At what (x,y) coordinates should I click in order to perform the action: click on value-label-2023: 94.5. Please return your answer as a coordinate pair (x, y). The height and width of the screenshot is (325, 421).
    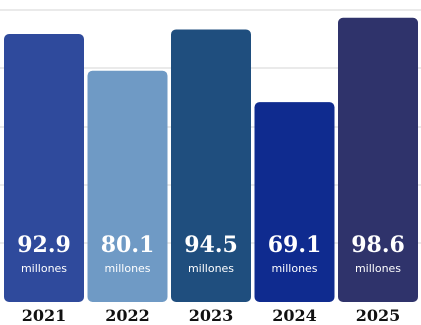
    Looking at the image, I should click on (211, 245).